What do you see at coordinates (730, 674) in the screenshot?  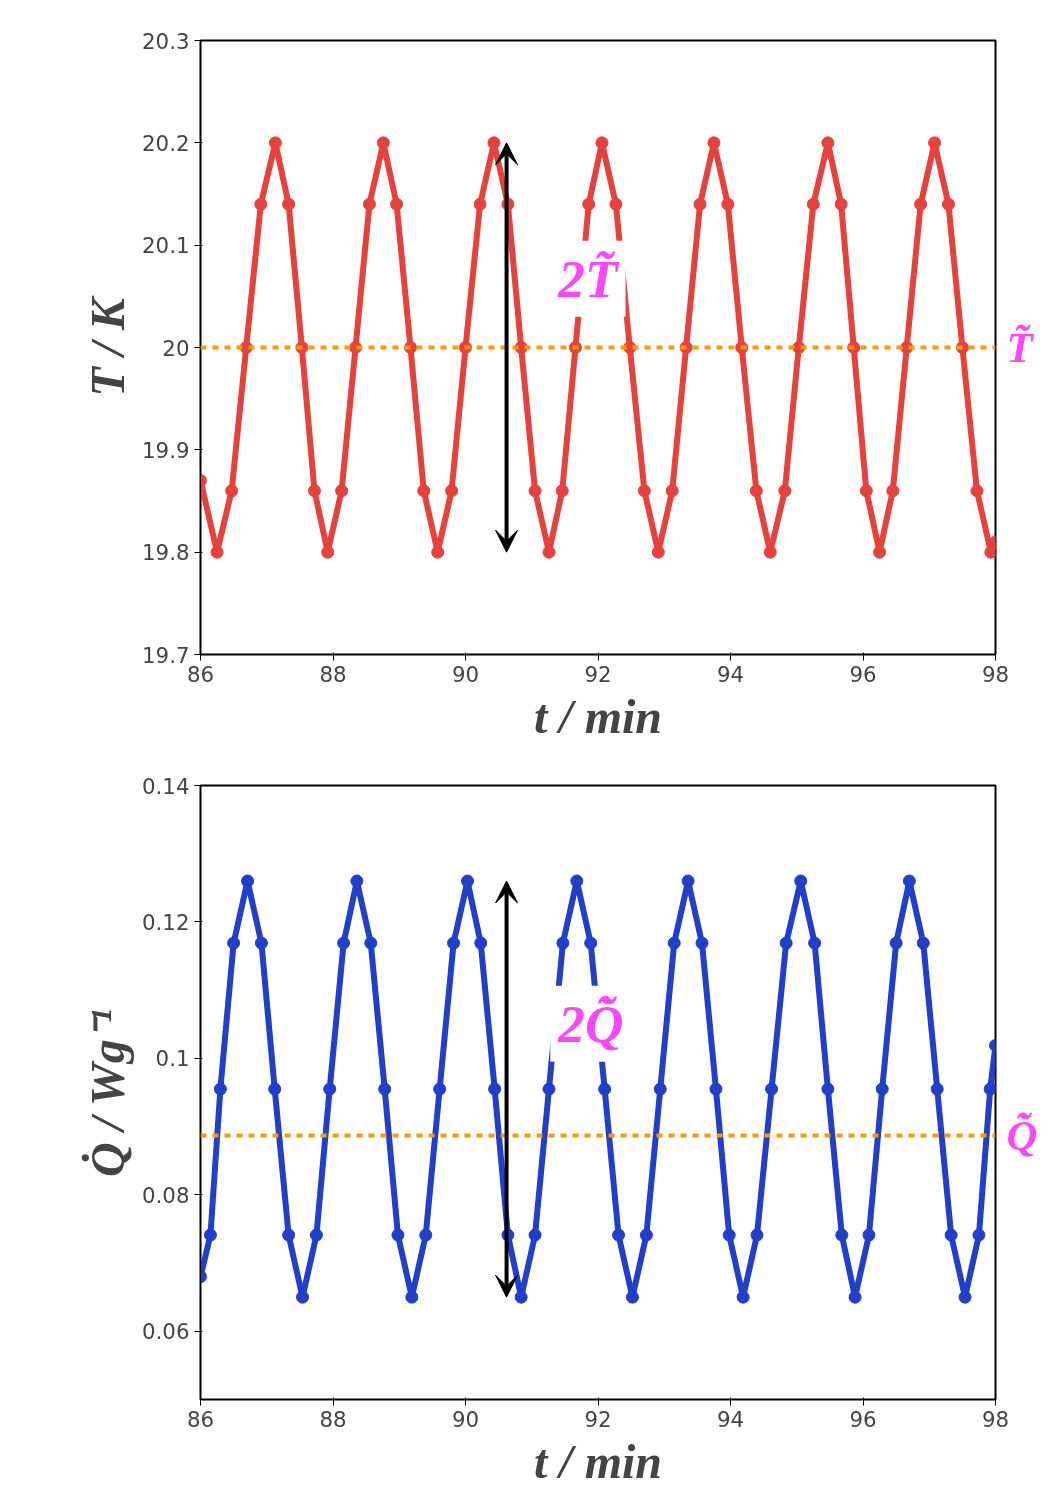 I see `x-tick-label: 94` at bounding box center [730, 674].